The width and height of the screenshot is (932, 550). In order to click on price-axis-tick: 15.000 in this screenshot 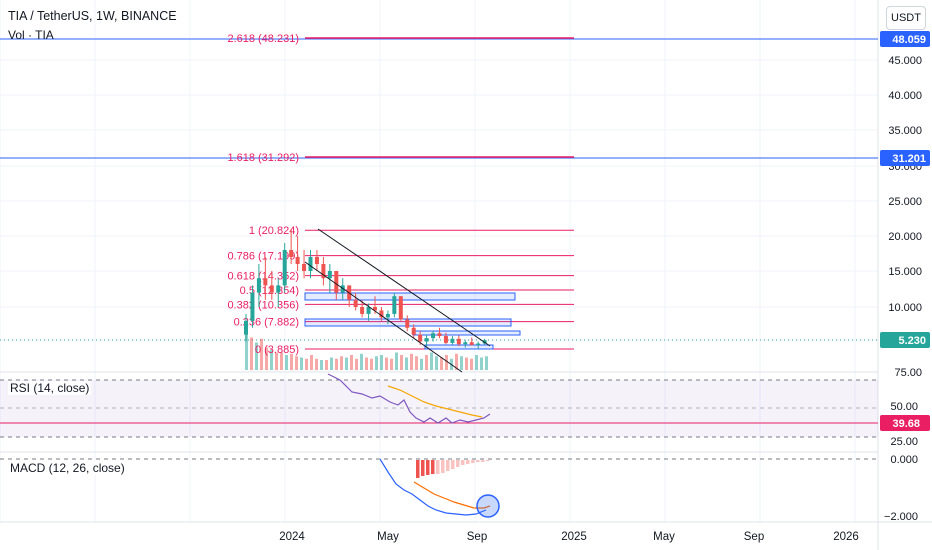, I will do `click(905, 272)`.